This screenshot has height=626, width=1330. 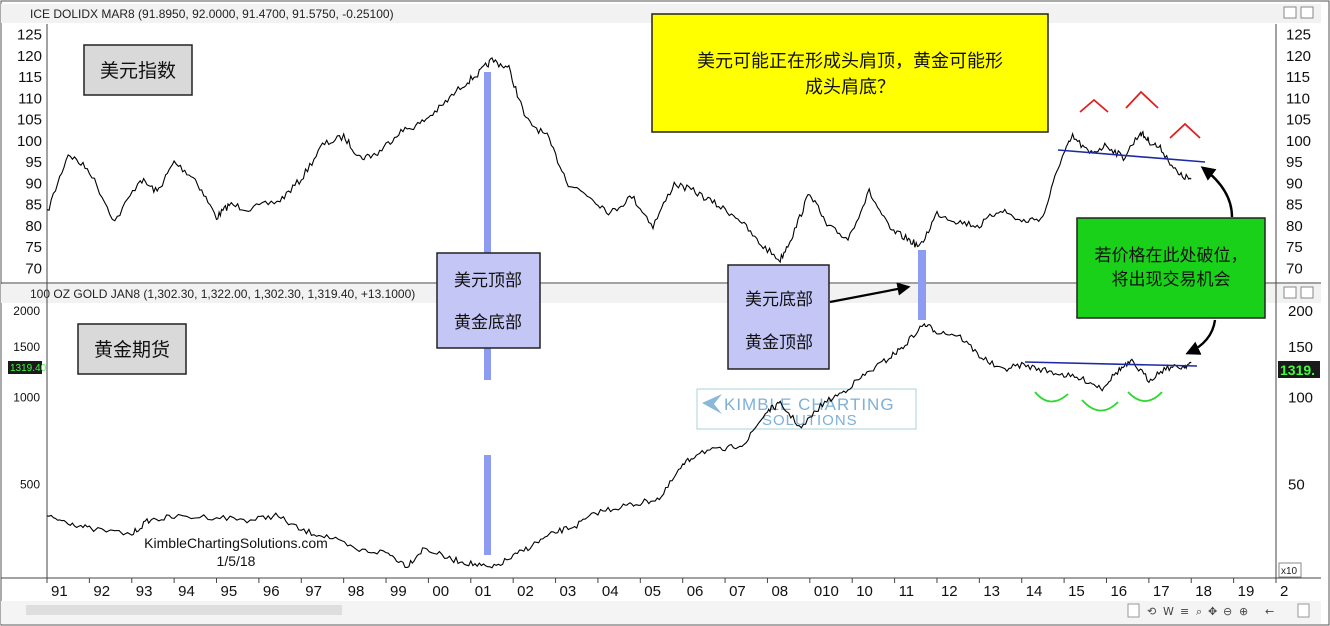 What do you see at coordinates (922, 285) in the screenshot?
I see `marker-2011` at bounding box center [922, 285].